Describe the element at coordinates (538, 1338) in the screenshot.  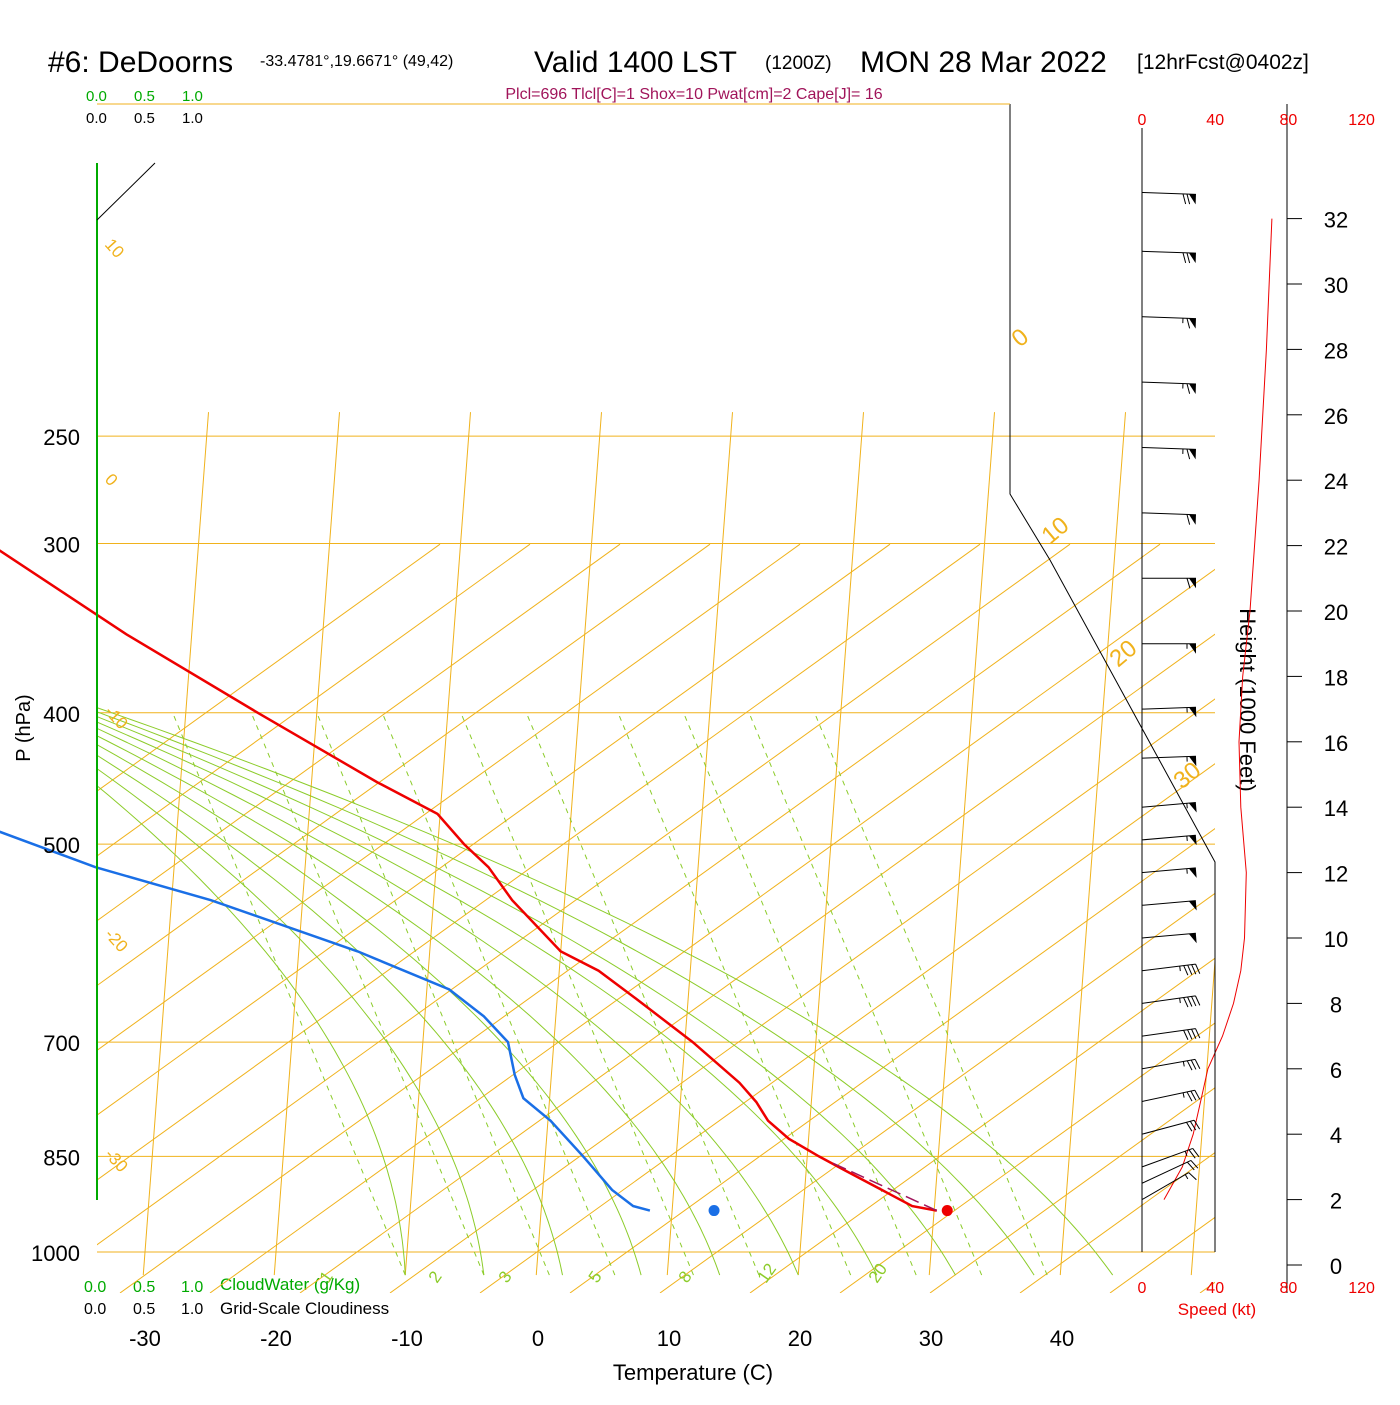
I see `temp-tick-0: 0` at that location.